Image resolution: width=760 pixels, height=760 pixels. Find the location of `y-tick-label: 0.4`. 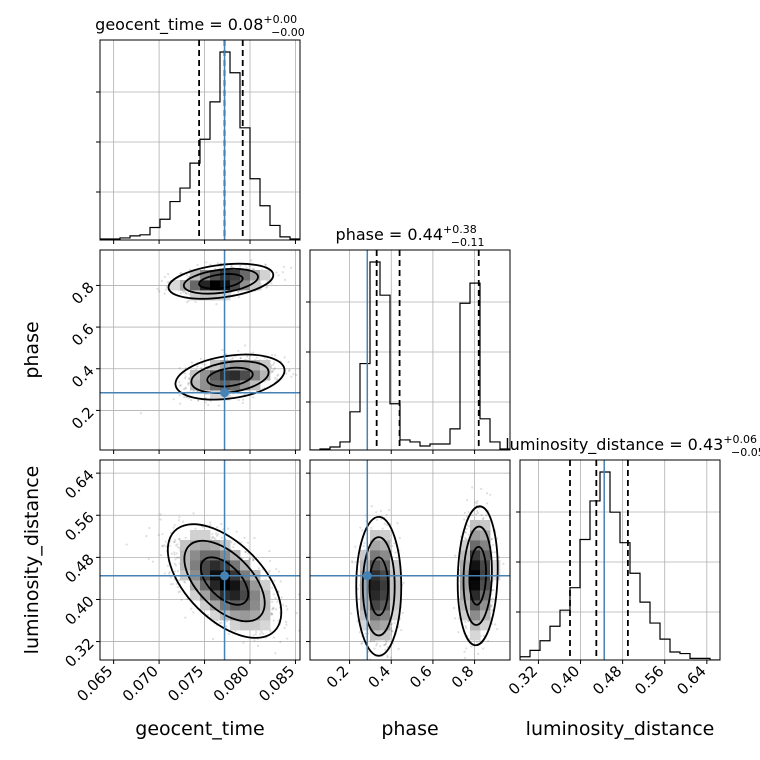

y-tick-label: 0.4 is located at coordinates (83, 377).